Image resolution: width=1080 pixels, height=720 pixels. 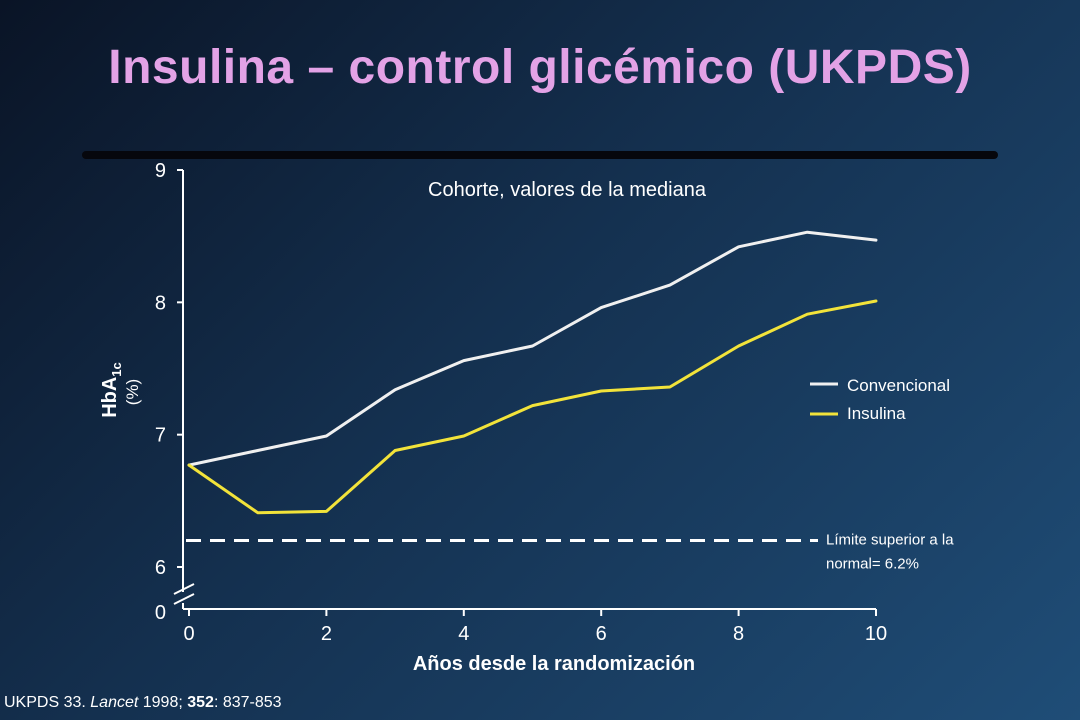 I want to click on page-title: Insulina – control glicémico (UKPDS), so click(x=540, y=67).